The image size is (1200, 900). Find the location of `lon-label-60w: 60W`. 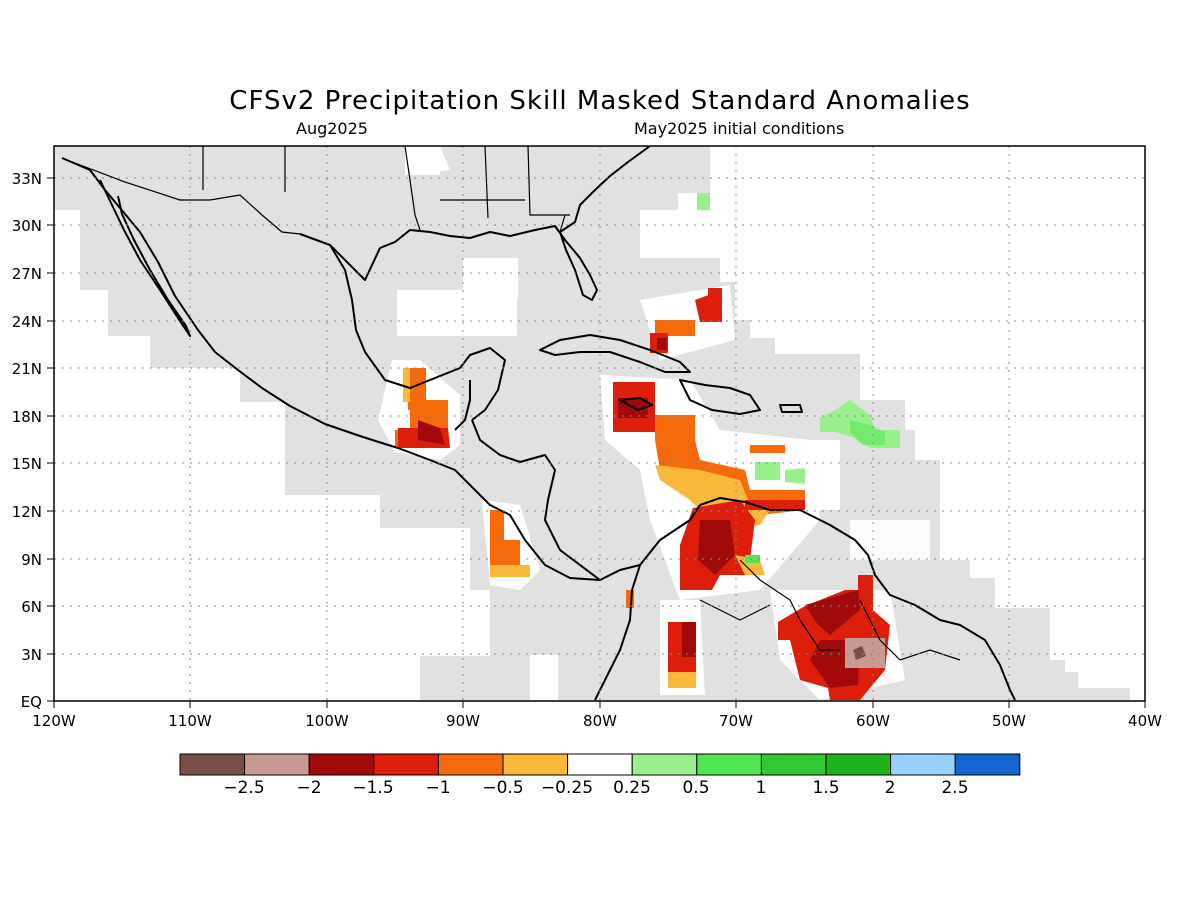

lon-label-60w: 60W is located at coordinates (873, 721).